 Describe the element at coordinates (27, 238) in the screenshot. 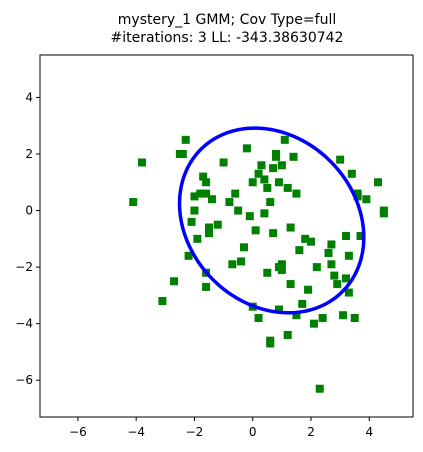

I see `y-axis: −6 −4 −2 0 2 4` at that location.